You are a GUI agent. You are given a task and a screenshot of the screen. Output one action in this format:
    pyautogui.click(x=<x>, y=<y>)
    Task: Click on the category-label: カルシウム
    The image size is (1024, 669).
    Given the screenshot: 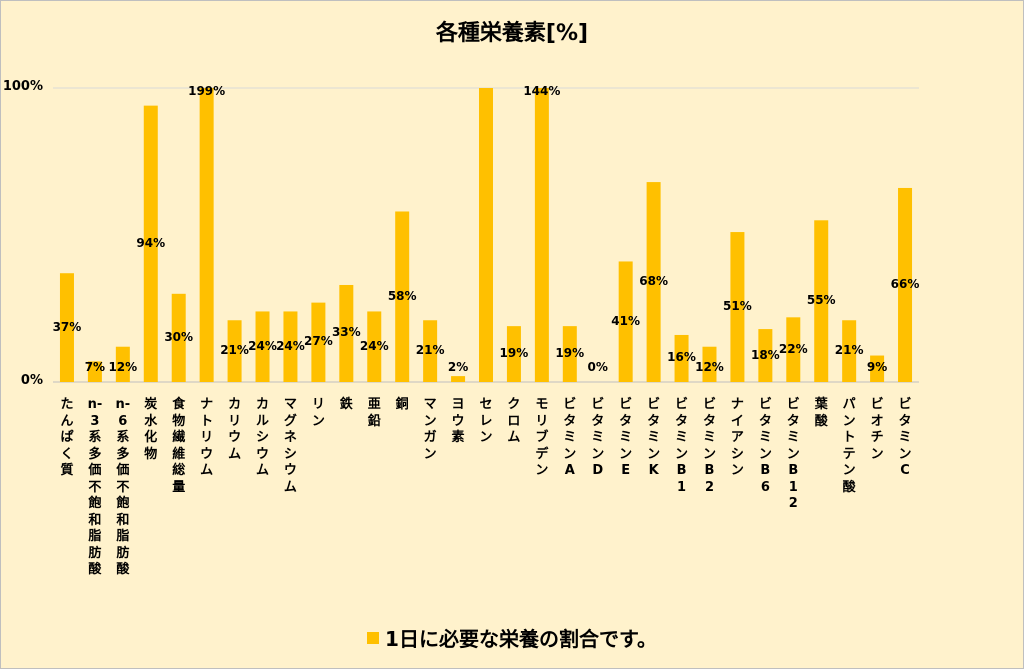 What is the action you would take?
    pyautogui.click(x=263, y=437)
    